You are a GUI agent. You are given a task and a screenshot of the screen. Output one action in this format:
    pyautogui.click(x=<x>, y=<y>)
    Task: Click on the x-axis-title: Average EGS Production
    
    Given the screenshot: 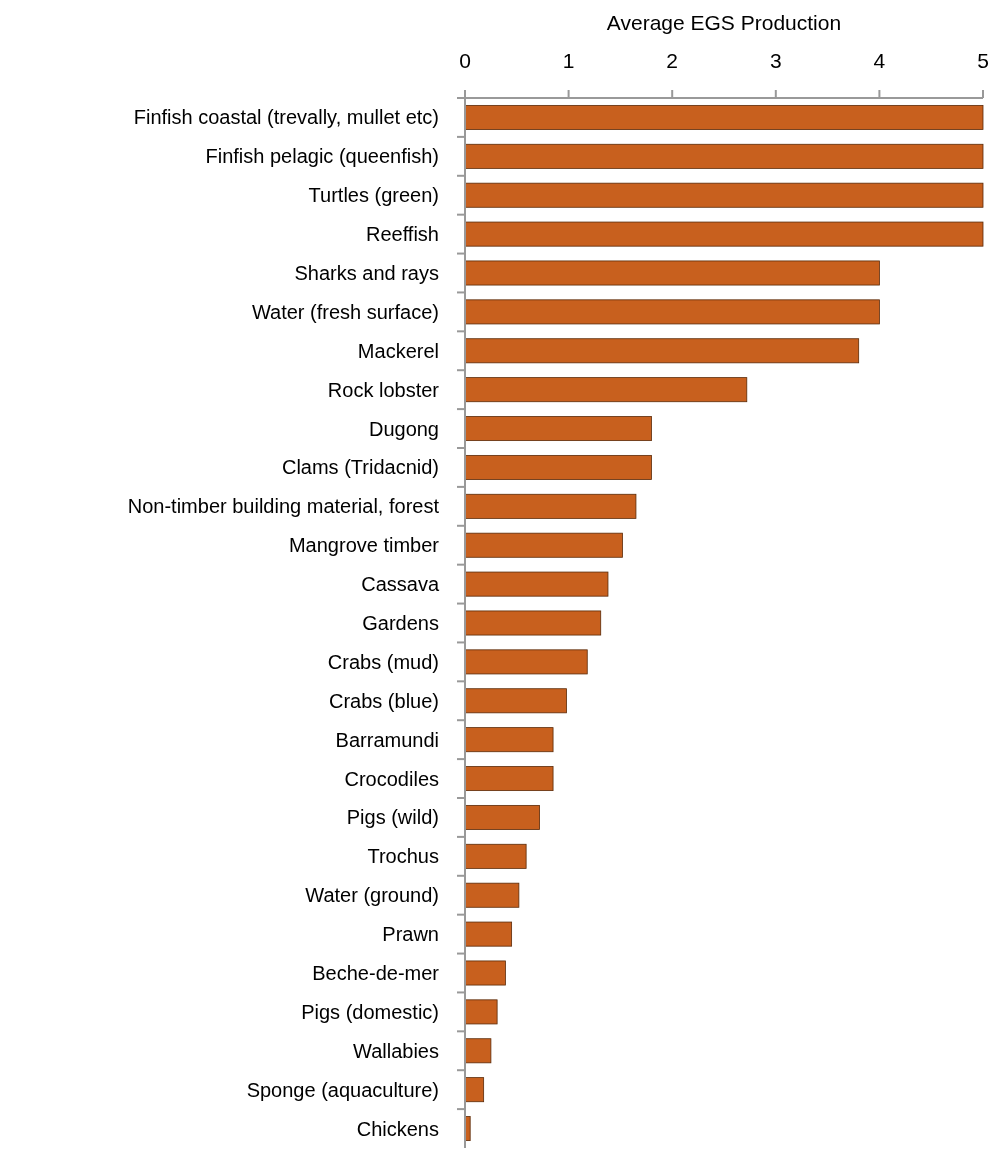 What is the action you would take?
    pyautogui.click(x=724, y=22)
    